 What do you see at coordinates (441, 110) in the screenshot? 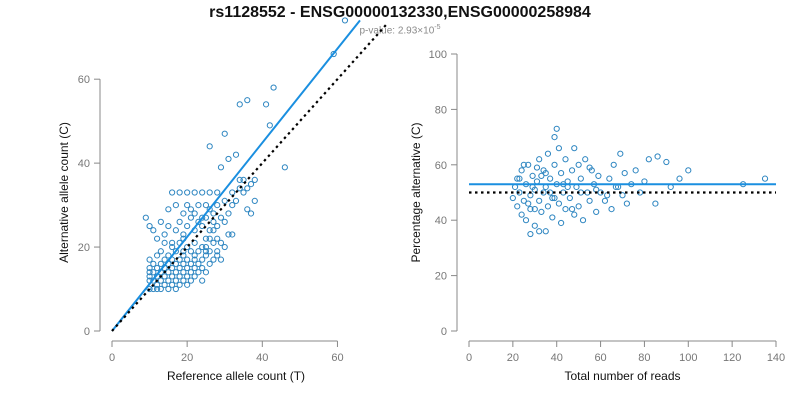
I see `y-tick-label: 80` at bounding box center [441, 110].